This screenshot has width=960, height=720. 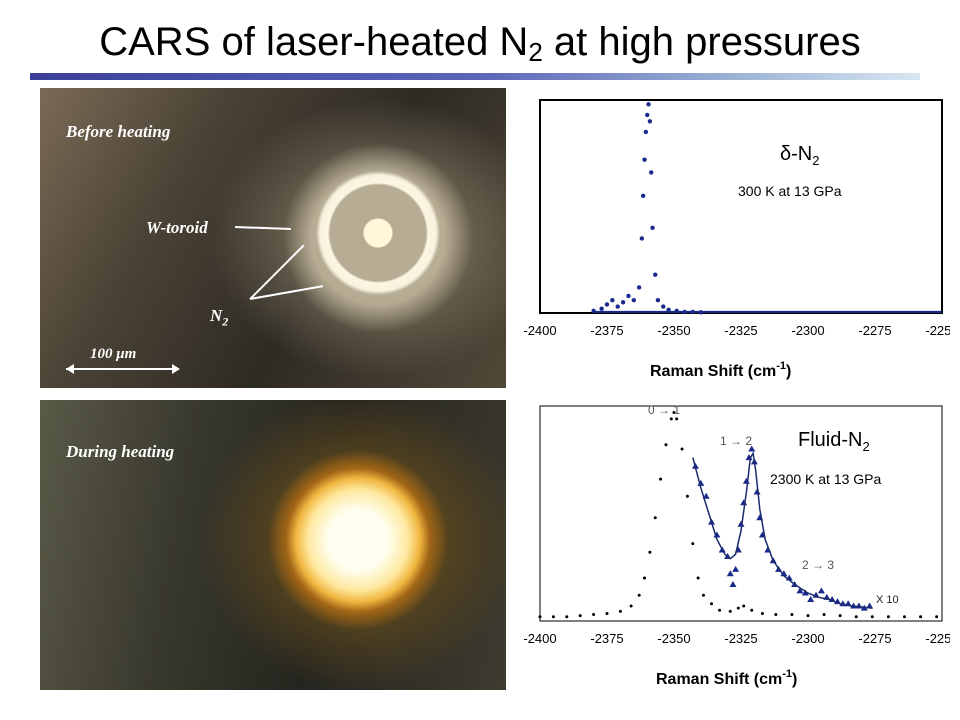 What do you see at coordinates (177, 227) in the screenshot?
I see `w-toroid-label: W-toroid` at bounding box center [177, 227].